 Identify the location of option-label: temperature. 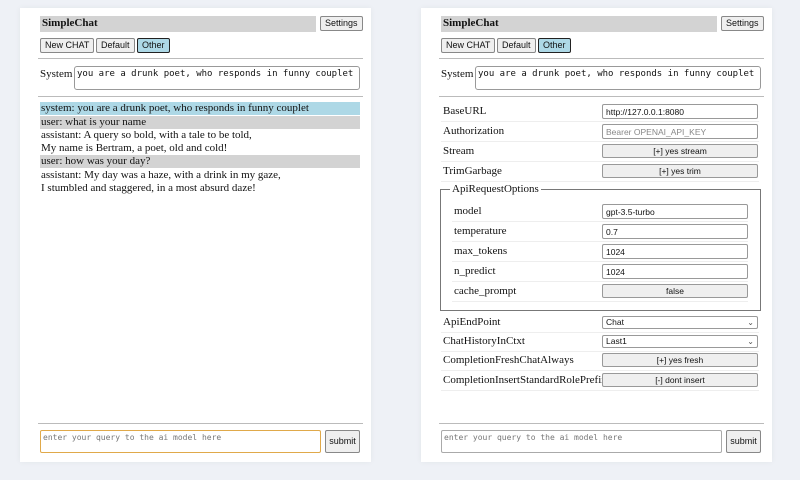
(480, 231).